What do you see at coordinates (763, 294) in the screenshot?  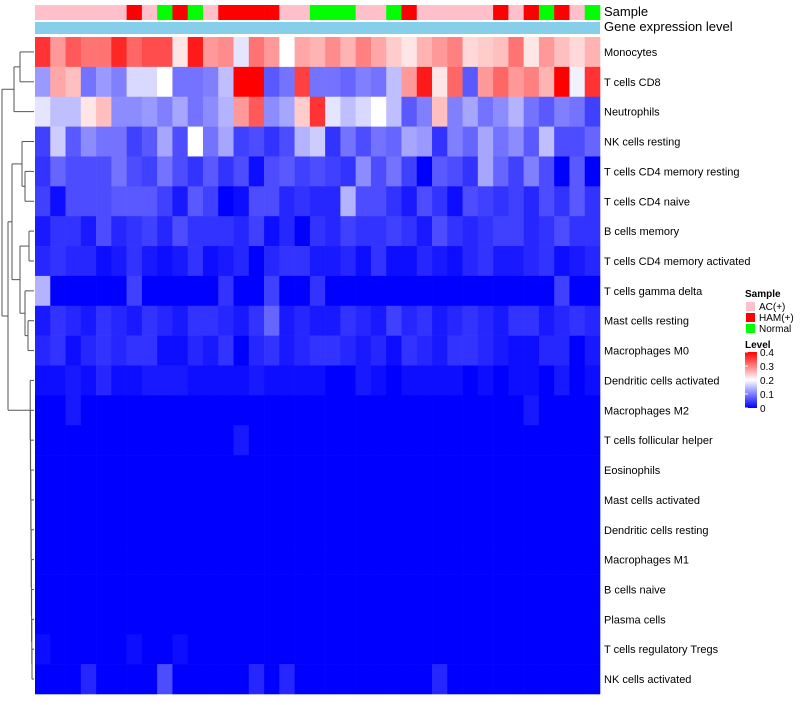 I see `legend-sample-title: Sample` at bounding box center [763, 294].